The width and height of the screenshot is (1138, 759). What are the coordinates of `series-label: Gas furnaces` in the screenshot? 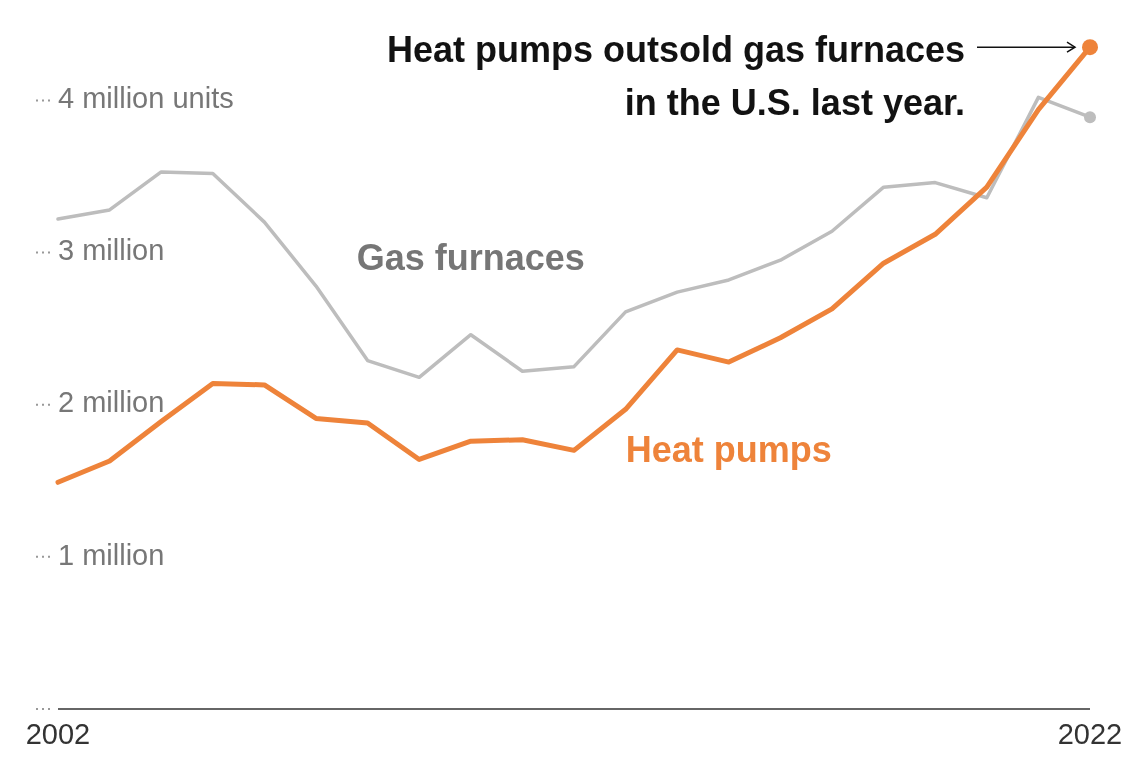 It's located at (470, 257).